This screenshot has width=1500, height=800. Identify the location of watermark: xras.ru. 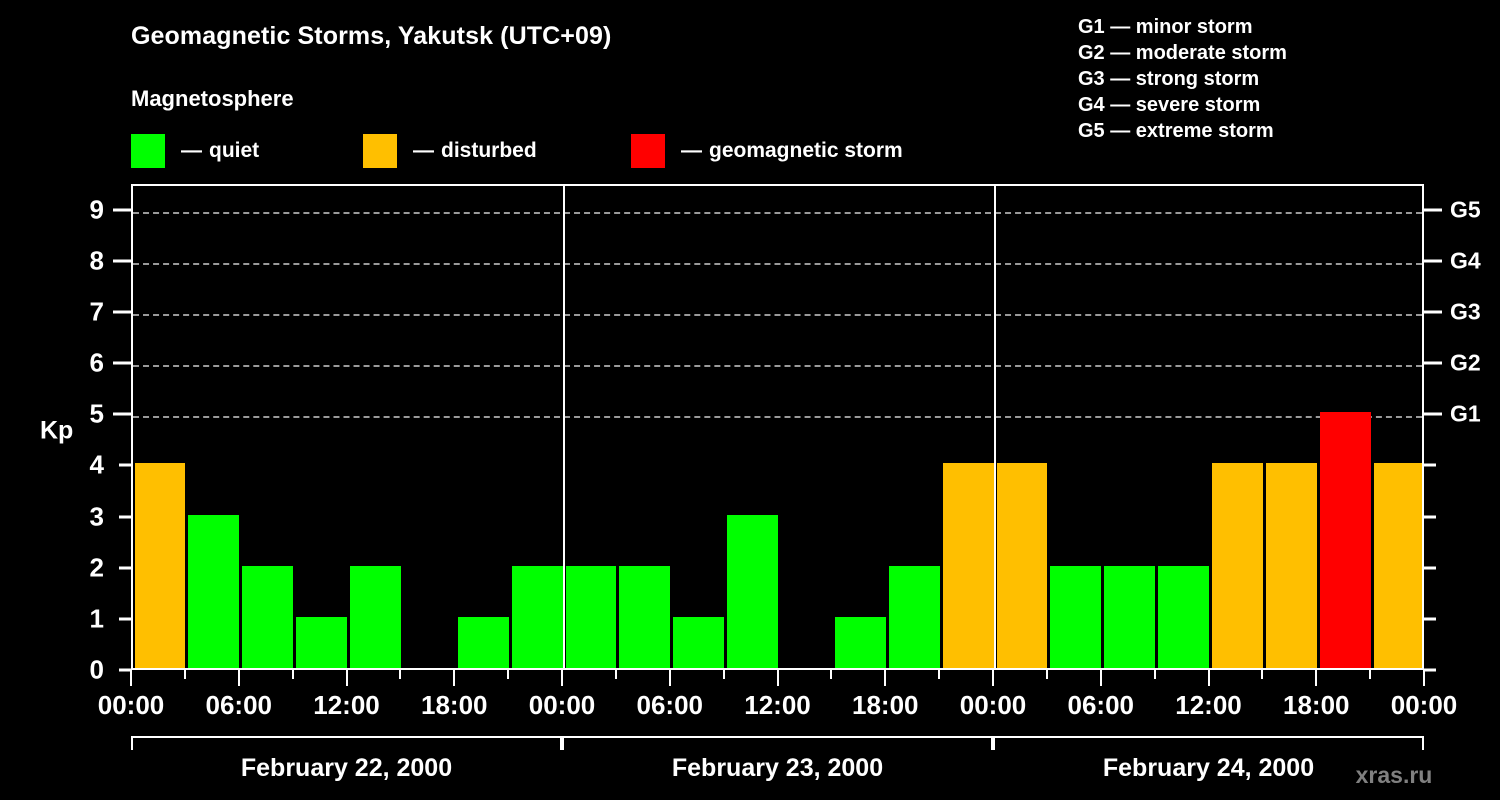
(1394, 775).